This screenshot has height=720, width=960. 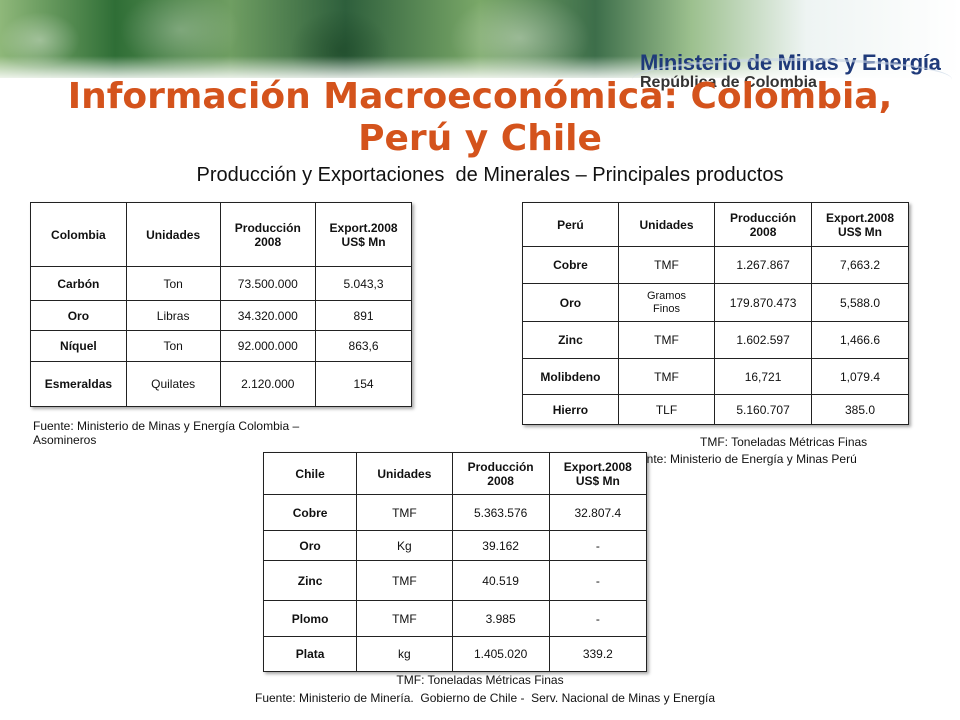 What do you see at coordinates (268, 315) in the screenshot?
I see `table-cell: 34.320.000` at bounding box center [268, 315].